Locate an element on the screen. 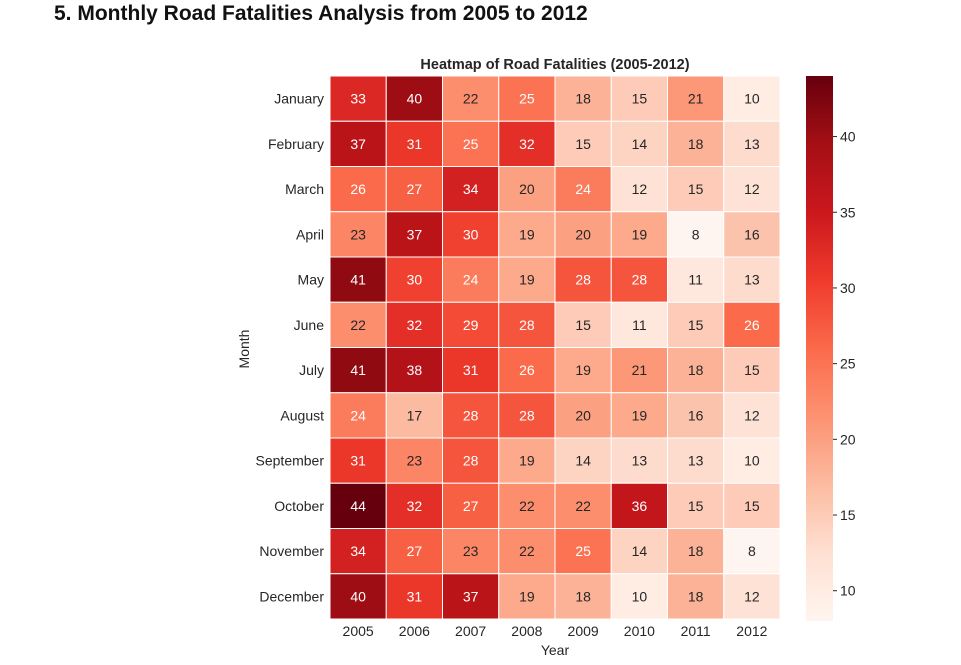 The height and width of the screenshot is (665, 961). x-tick-labels: 2005 2006 2007 2008 2009 2010 2011 2012 is located at coordinates (555, 631).